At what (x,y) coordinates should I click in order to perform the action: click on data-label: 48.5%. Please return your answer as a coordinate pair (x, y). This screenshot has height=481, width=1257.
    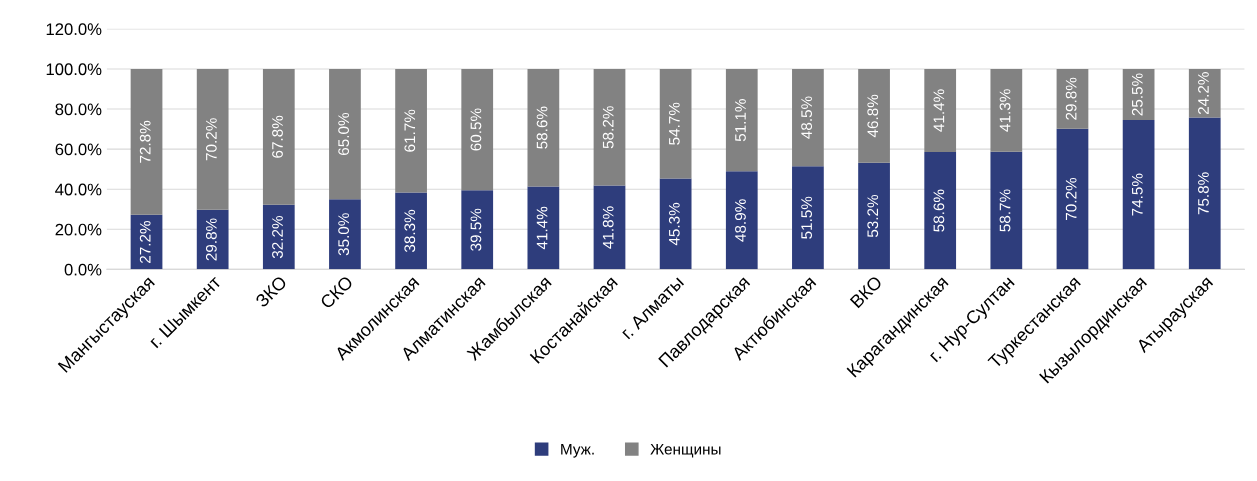
    Looking at the image, I should click on (807, 117).